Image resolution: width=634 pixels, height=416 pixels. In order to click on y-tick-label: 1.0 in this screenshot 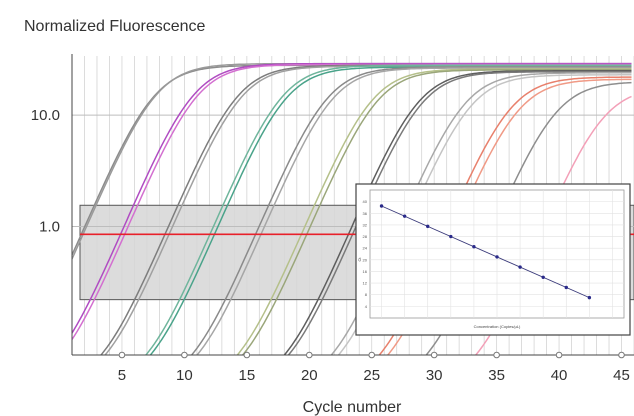, I will do `click(49, 226)`.